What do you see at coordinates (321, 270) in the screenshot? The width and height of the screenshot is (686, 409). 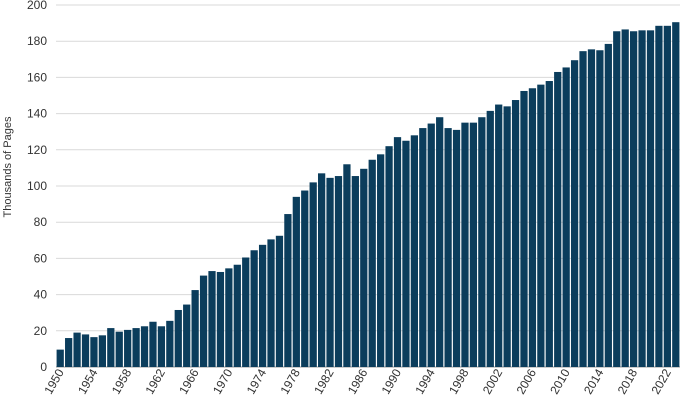 I see `bar-1981` at bounding box center [321, 270].